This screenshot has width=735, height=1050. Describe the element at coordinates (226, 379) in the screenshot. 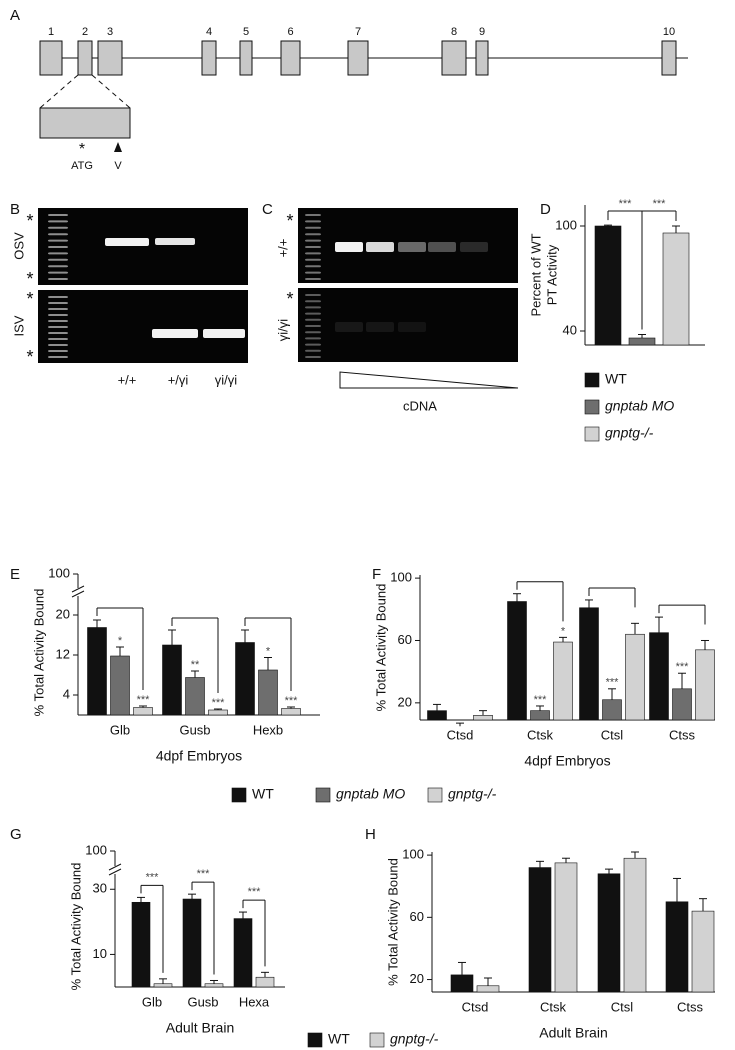

I see `lane-label: γi/γi` at that location.